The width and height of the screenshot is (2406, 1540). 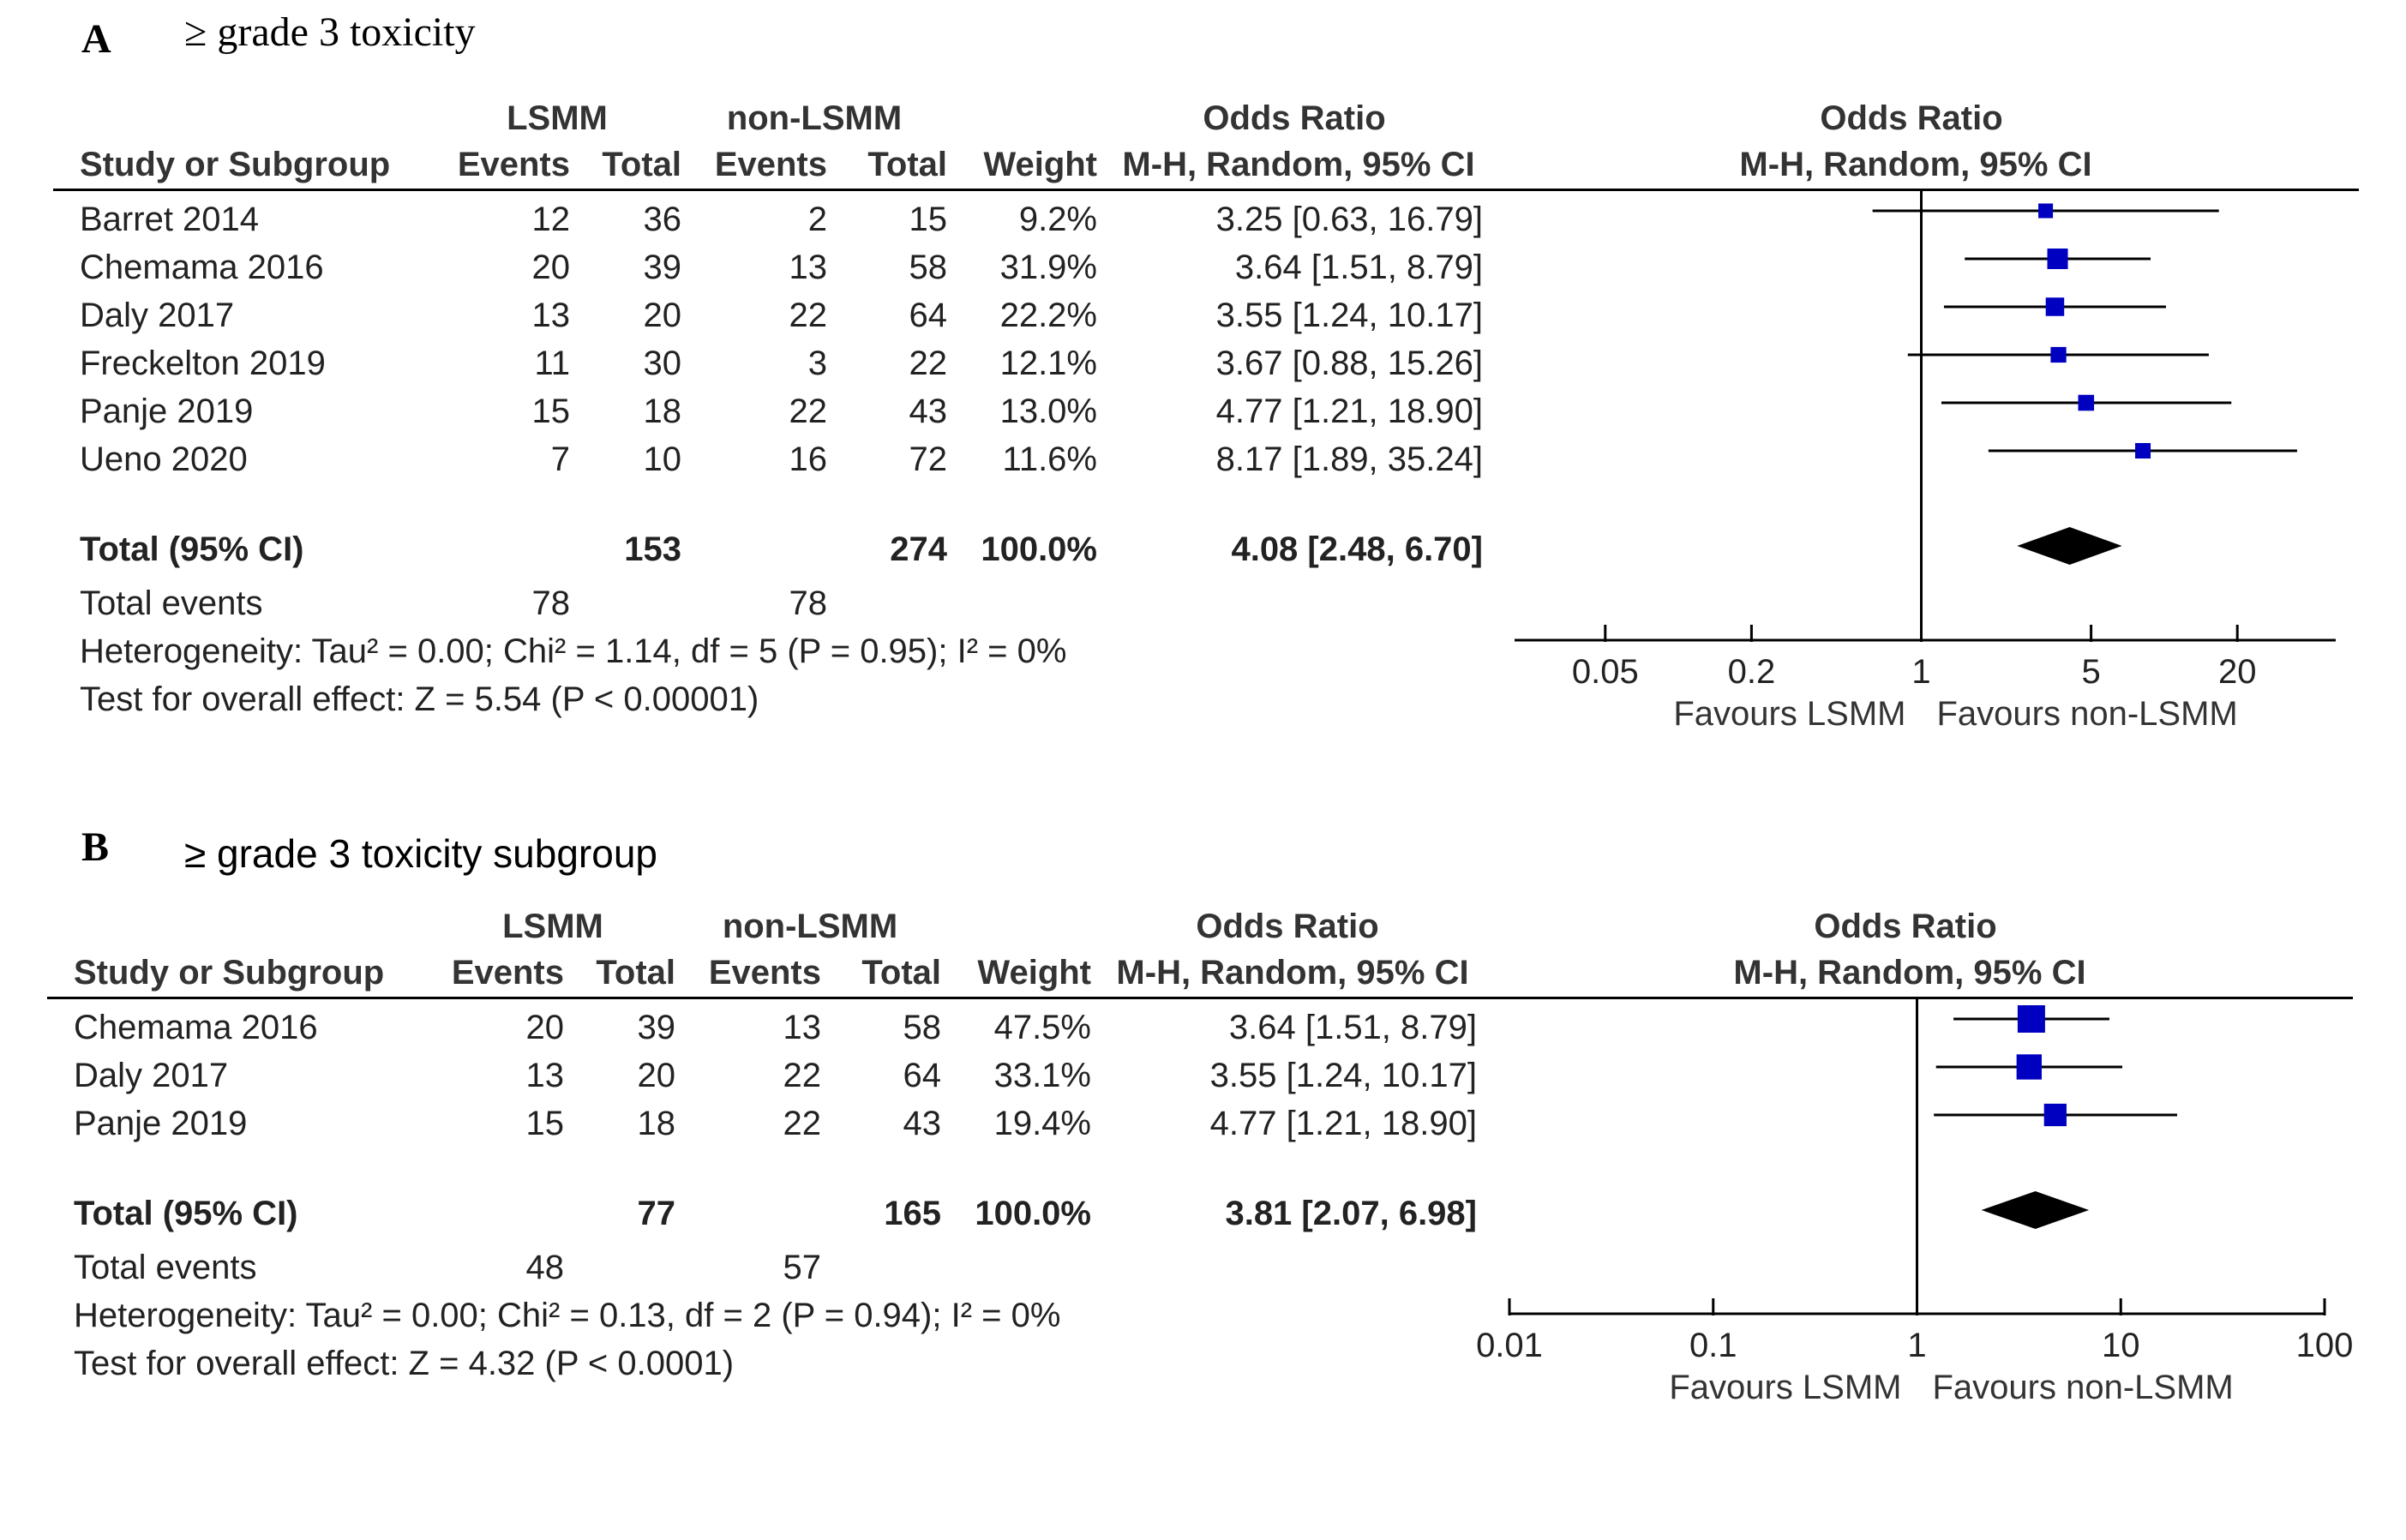 What do you see at coordinates (1509, 1345) in the screenshot?
I see `x-tick-label: 0.01` at bounding box center [1509, 1345].